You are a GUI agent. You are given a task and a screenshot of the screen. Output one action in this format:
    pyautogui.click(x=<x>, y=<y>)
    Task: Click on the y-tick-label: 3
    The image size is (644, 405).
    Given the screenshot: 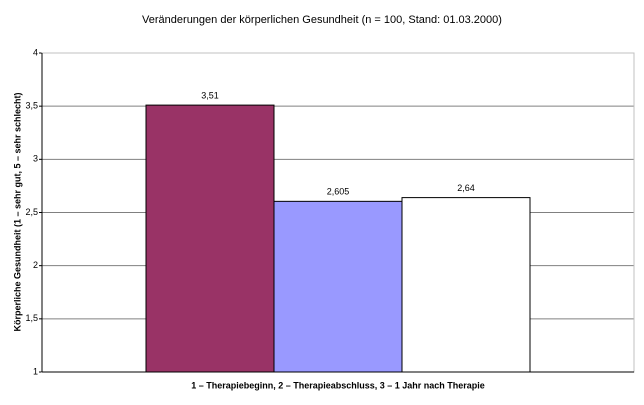 What is the action you would take?
    pyautogui.click(x=35, y=159)
    